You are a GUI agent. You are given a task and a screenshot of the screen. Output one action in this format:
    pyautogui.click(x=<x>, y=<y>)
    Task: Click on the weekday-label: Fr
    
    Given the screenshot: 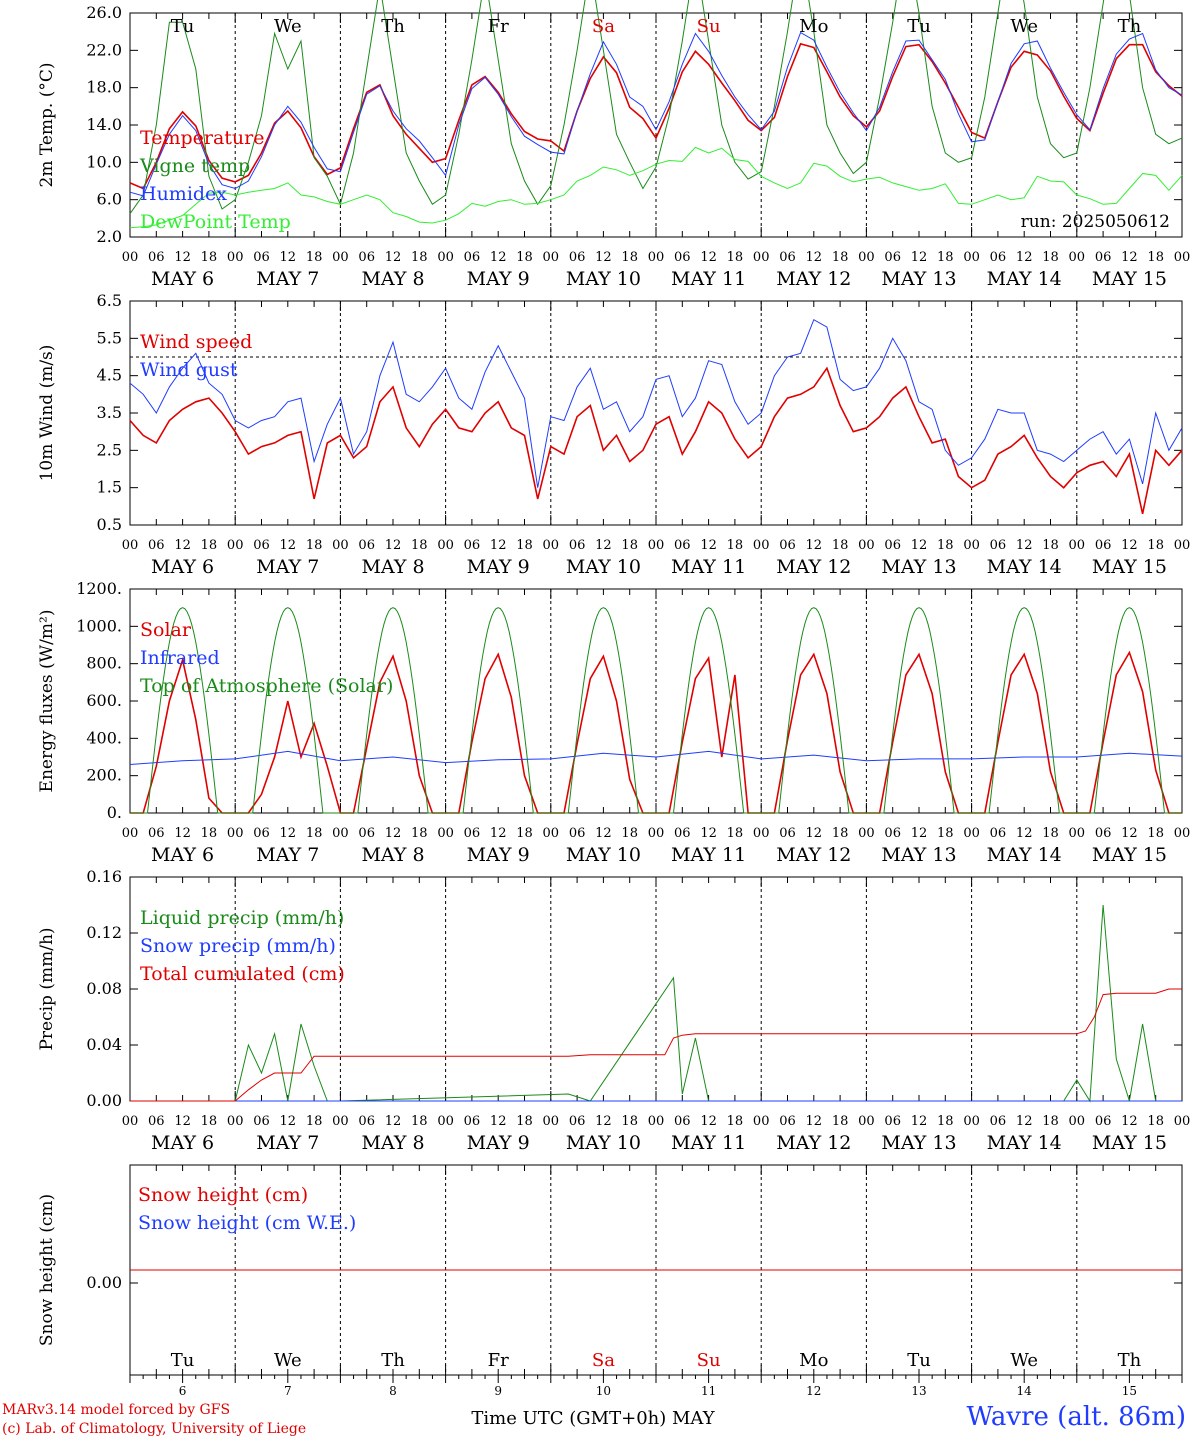 What is the action you would take?
    pyautogui.click(x=498, y=26)
    